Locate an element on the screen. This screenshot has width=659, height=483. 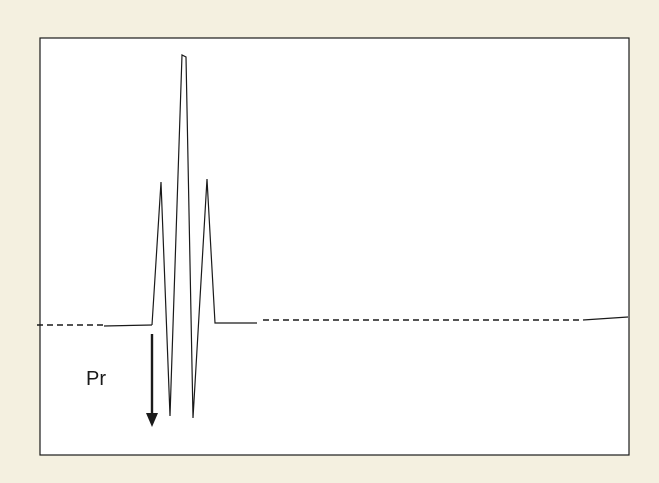
pressure-label: Pr is located at coordinates (96, 379).